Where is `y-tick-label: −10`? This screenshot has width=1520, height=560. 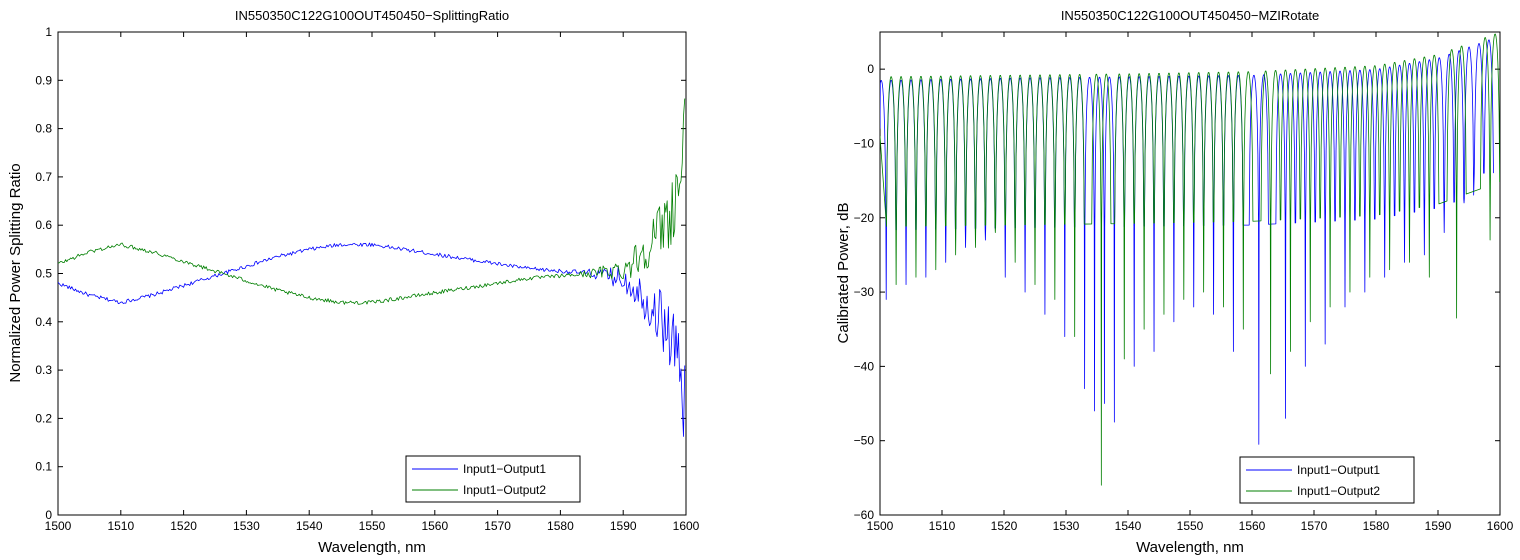 y-tick-label: −10 is located at coordinates (864, 143).